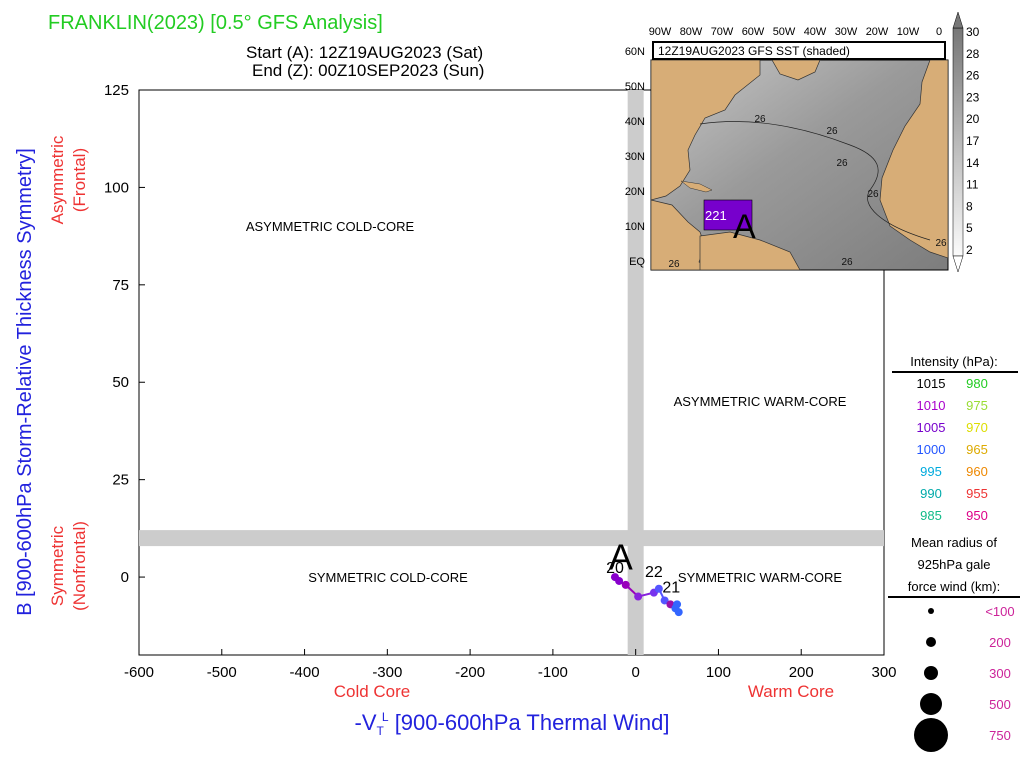 Image resolution: width=1024 pixels, height=768 pixels. What do you see at coordinates (635, 87) in the screenshot?
I see `inset-lat-label: 50N` at bounding box center [635, 87].